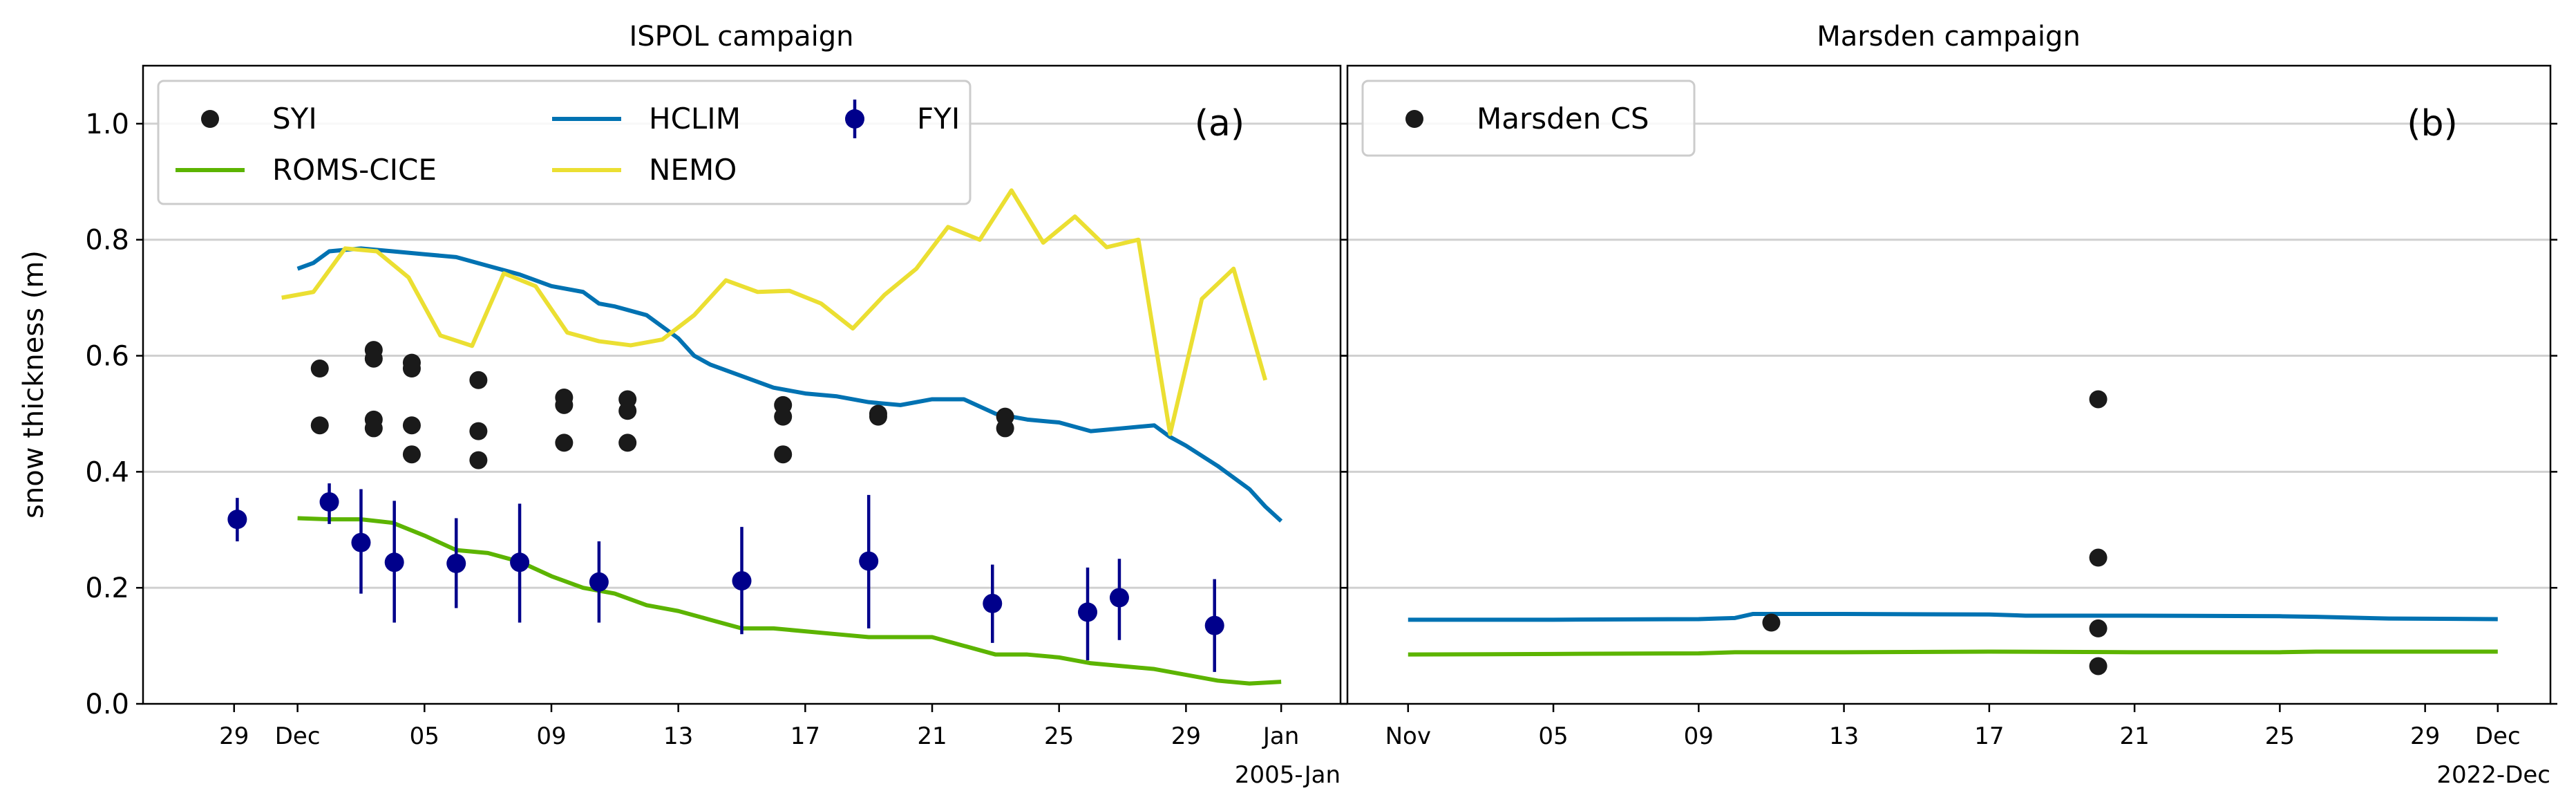  What do you see at coordinates (107, 472) in the screenshot?
I see `y-tick-label: 0.4` at bounding box center [107, 472].